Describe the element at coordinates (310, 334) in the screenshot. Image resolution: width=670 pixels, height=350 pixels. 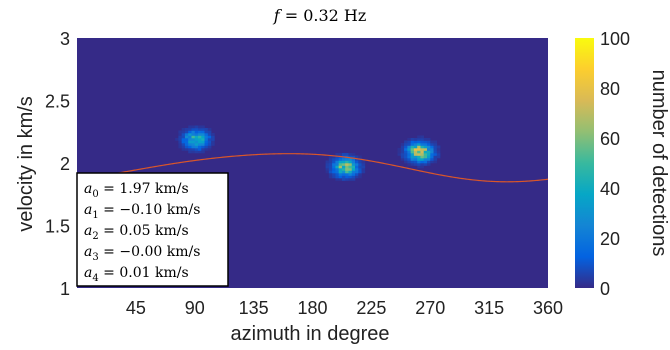
I see `x-axis-label: azimuth in degree` at that location.